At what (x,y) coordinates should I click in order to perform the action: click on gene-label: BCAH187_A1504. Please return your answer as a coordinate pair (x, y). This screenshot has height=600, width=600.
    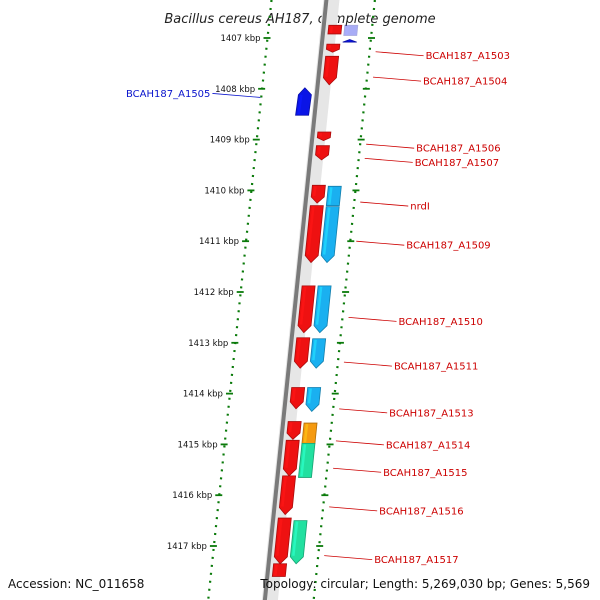
    Looking at the image, I should click on (465, 82).